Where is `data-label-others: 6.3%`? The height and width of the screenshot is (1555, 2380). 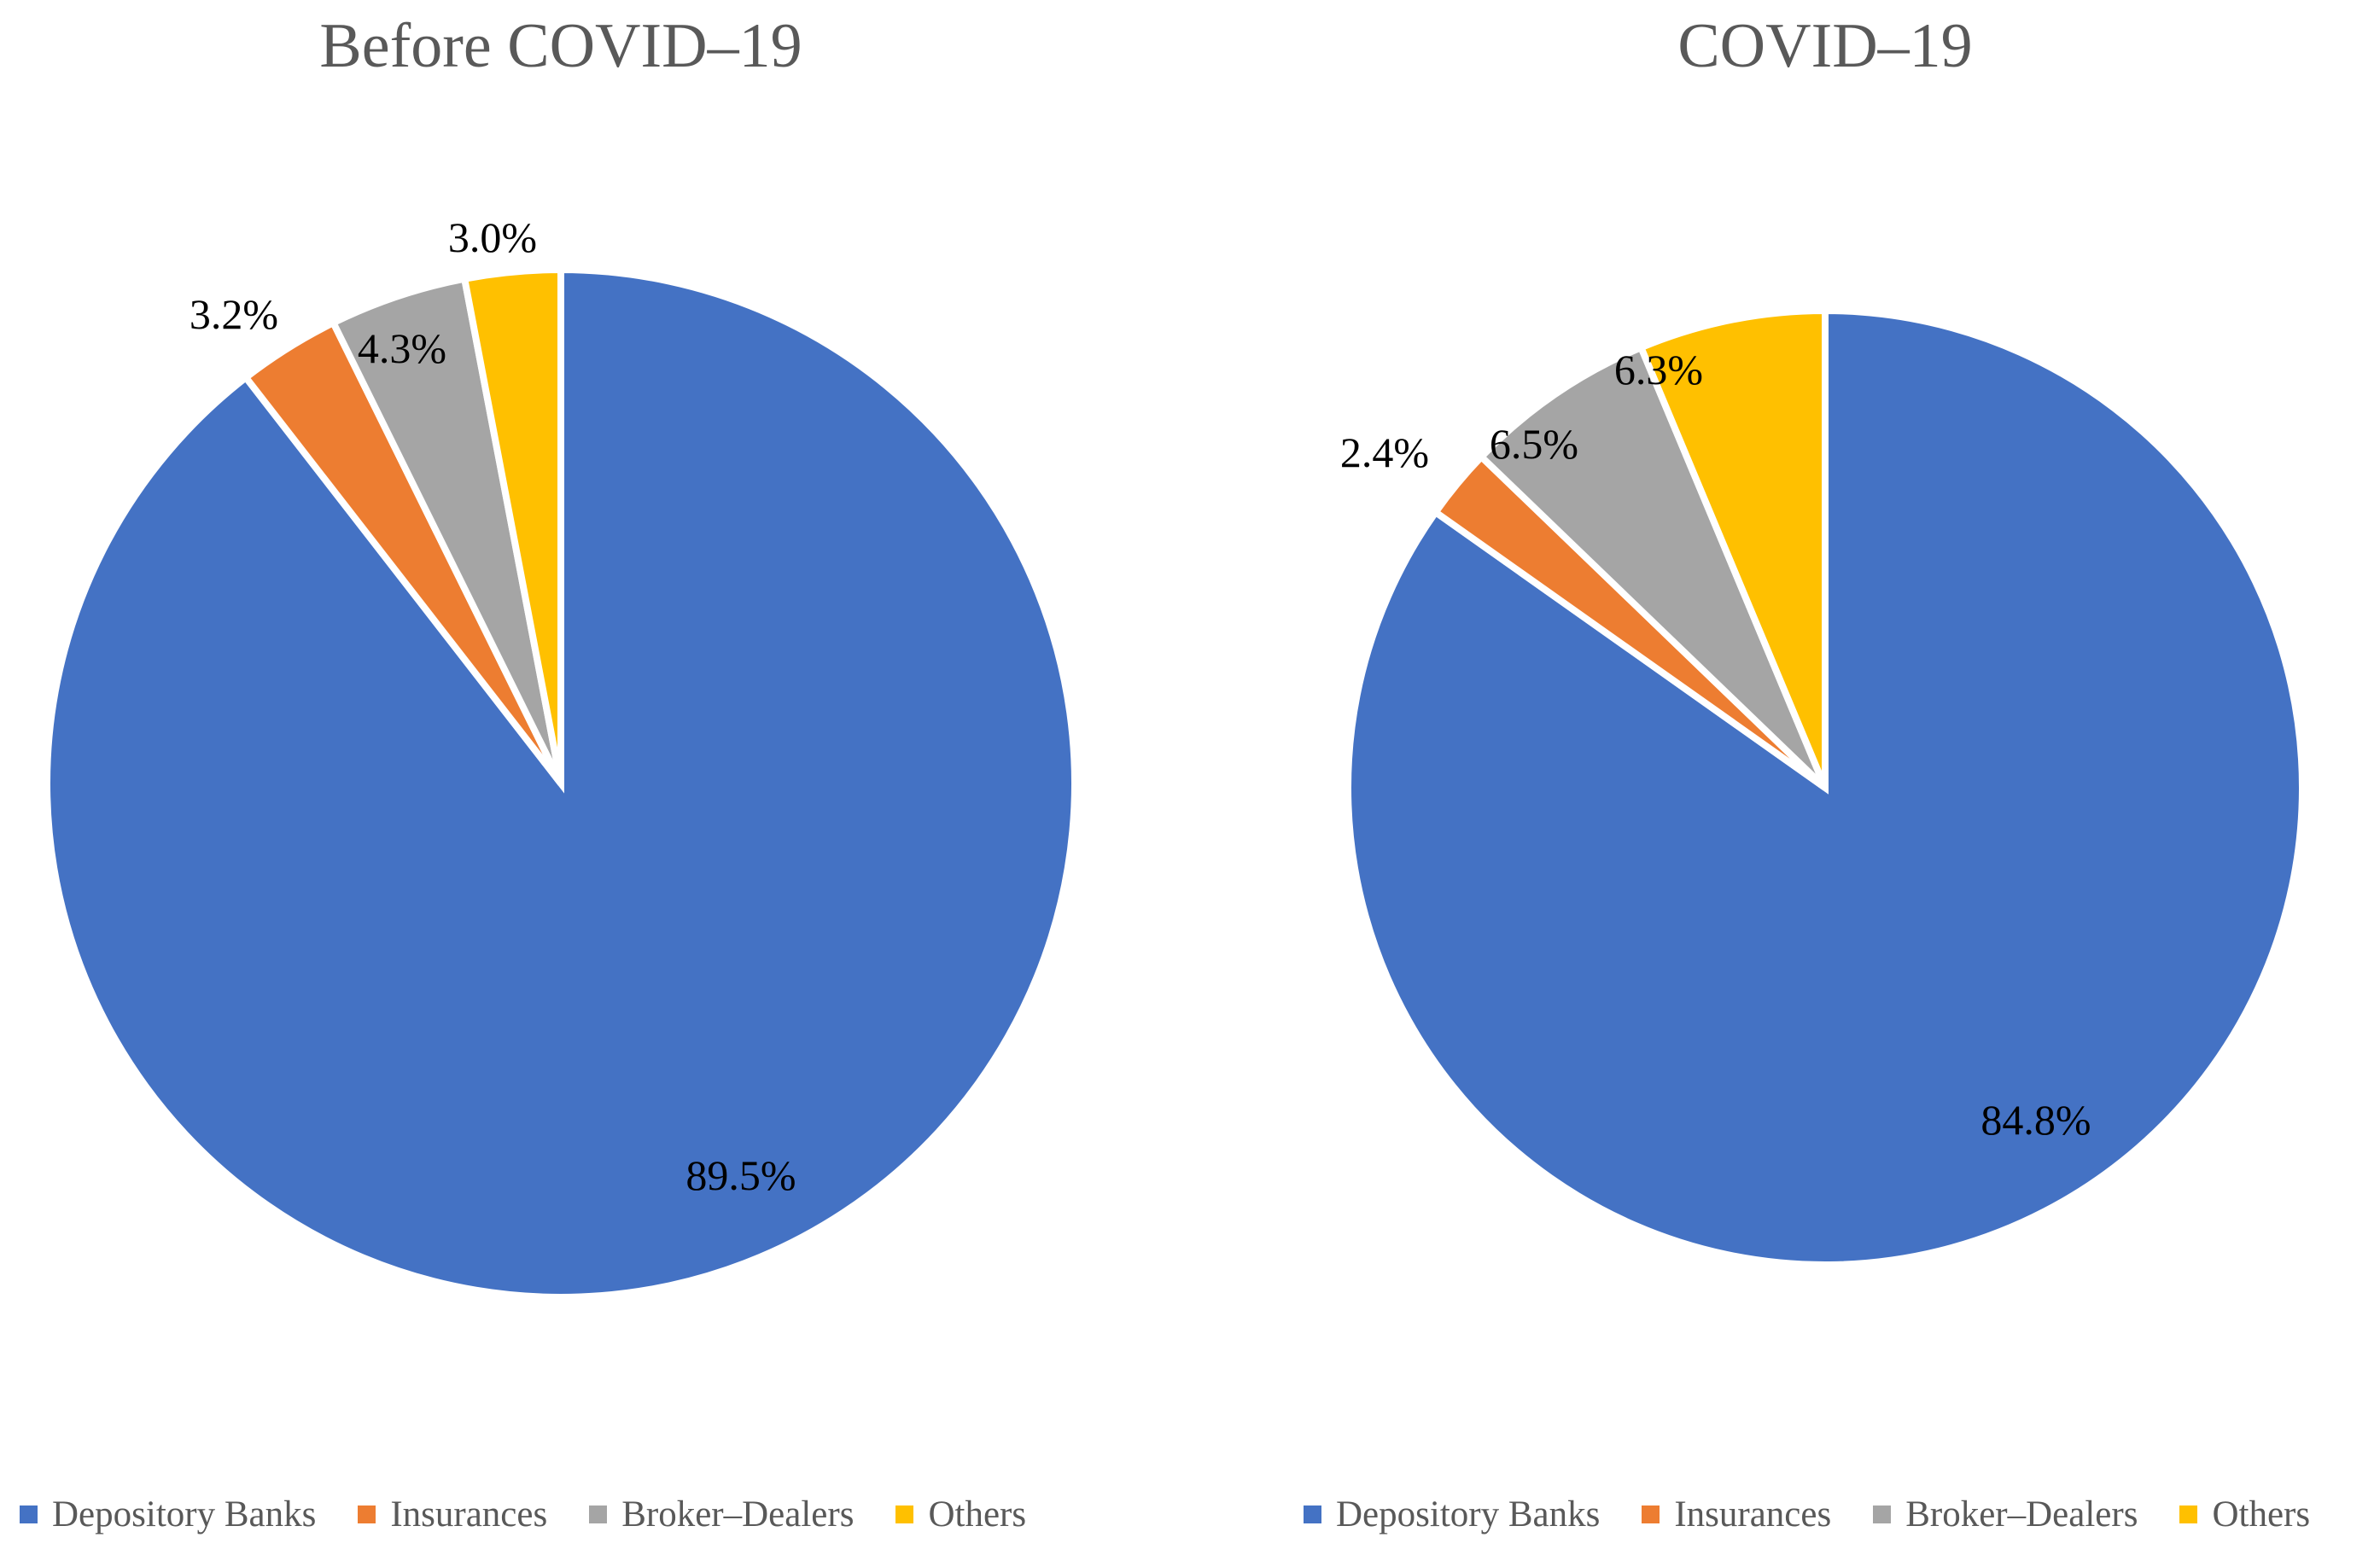 data-label-others: 6.3% is located at coordinates (1659, 369).